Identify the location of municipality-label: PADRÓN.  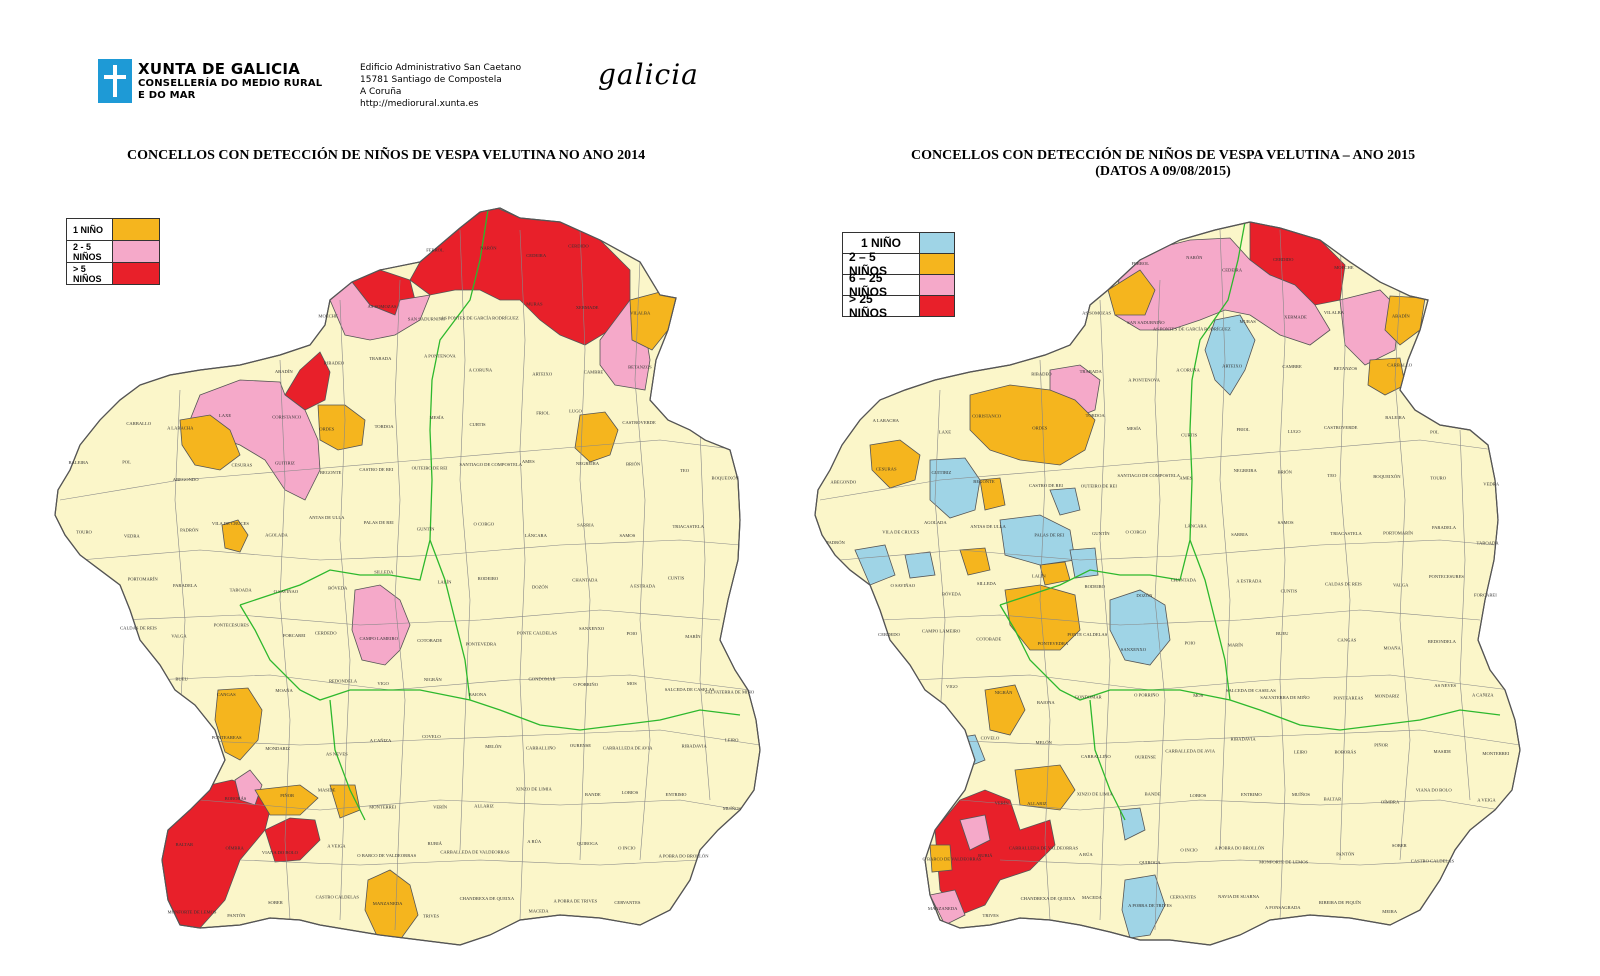
(189, 529).